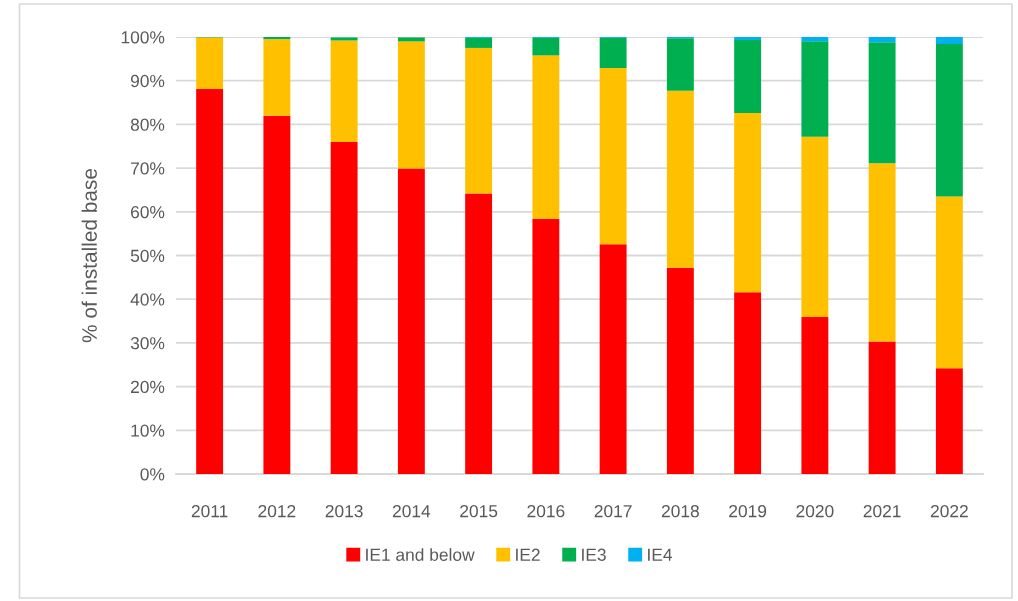 The width and height of the screenshot is (1018, 601). I want to click on legend-label: IE1 and below, so click(420, 554).